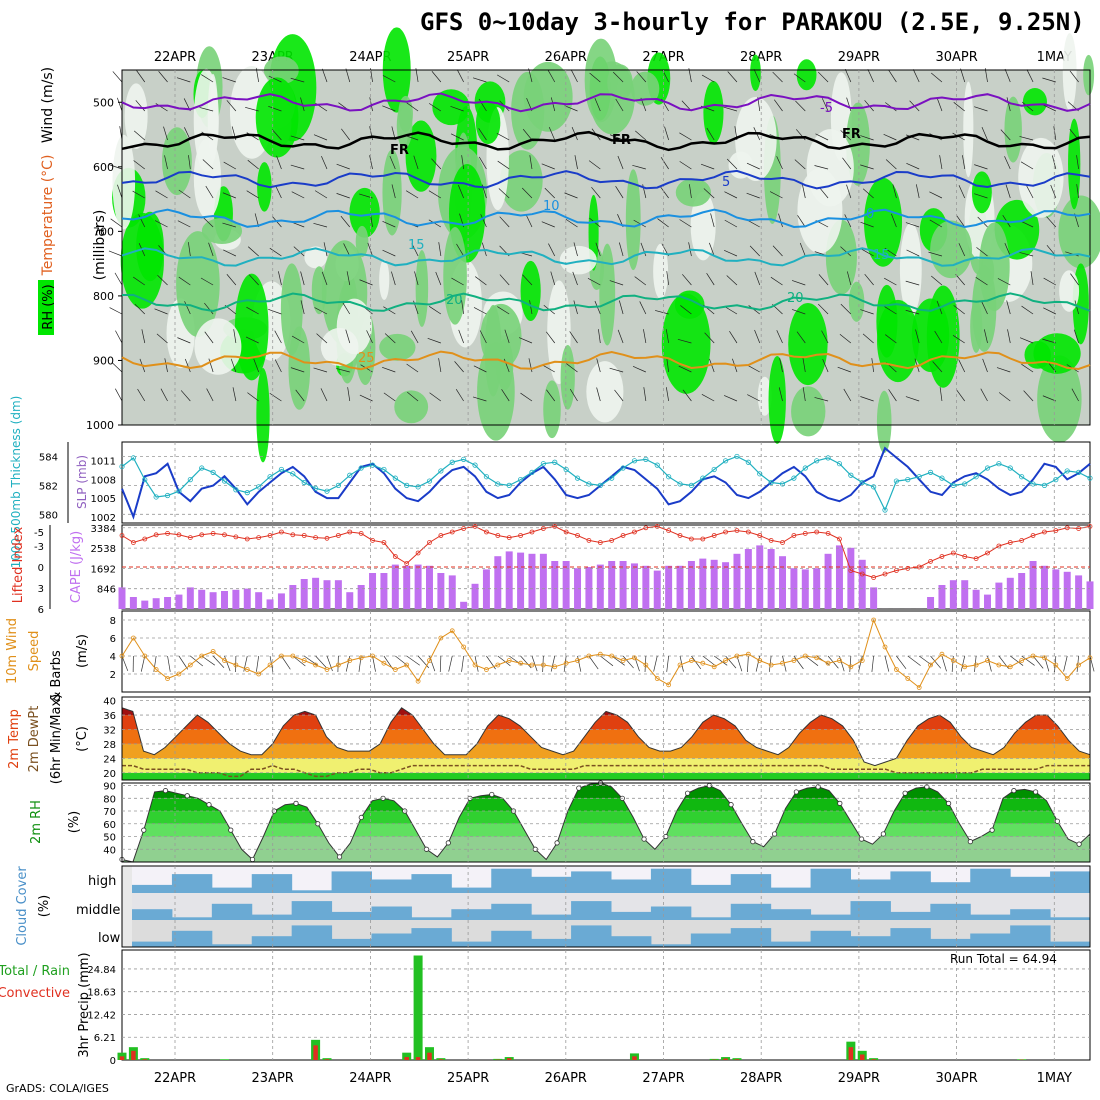 This screenshot has width=1100, height=1100. I want to click on rh-point, so click(296, 803).